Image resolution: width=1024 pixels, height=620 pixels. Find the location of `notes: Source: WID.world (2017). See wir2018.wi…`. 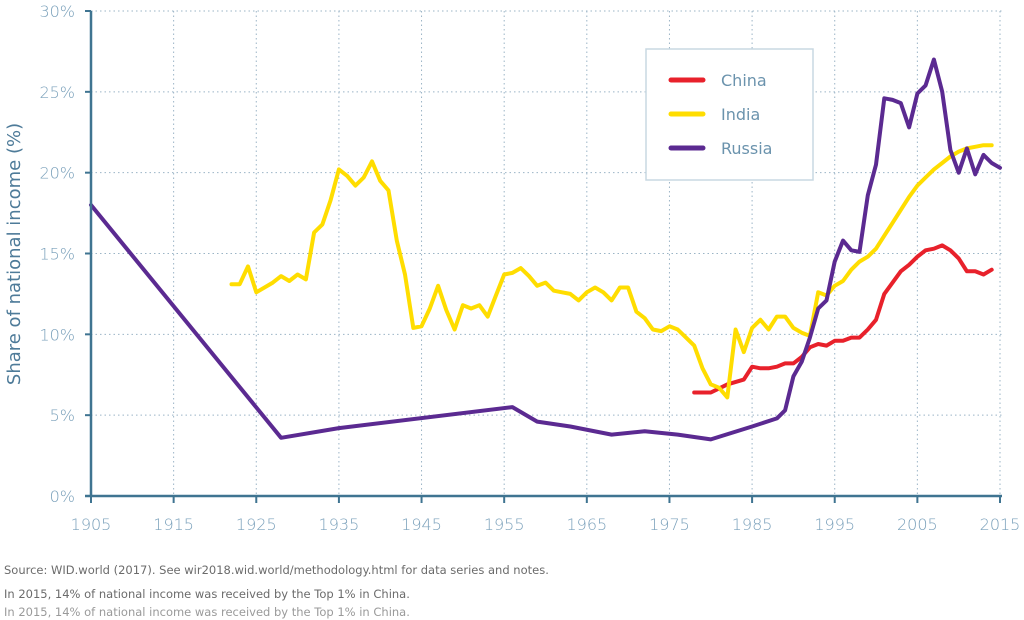

notes: Source: WID.world (2017). See wir2018.wi… is located at coordinates (512, 591).